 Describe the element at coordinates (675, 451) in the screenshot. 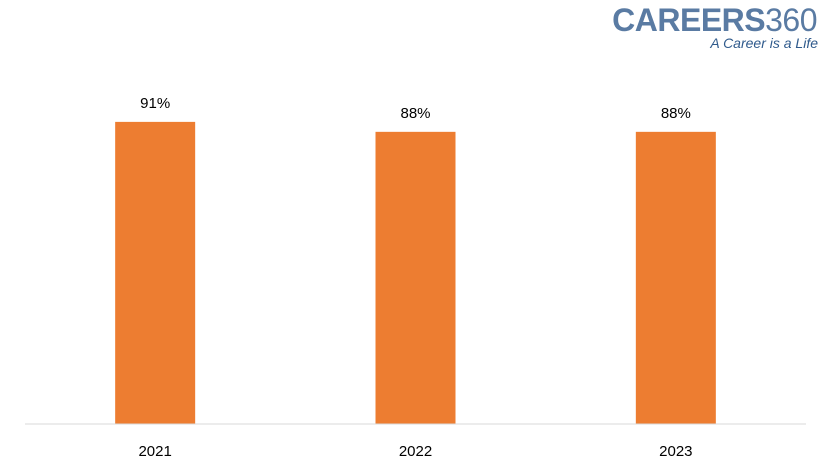

I see `x-tick-label-2023: 2023` at that location.